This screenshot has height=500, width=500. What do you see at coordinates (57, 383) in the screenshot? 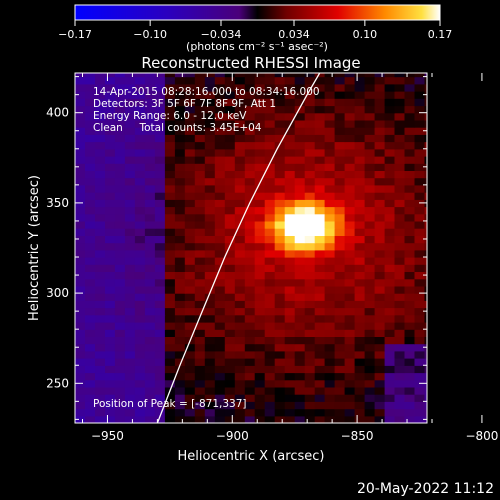
I see `y-tick-label: 250` at bounding box center [57, 383].